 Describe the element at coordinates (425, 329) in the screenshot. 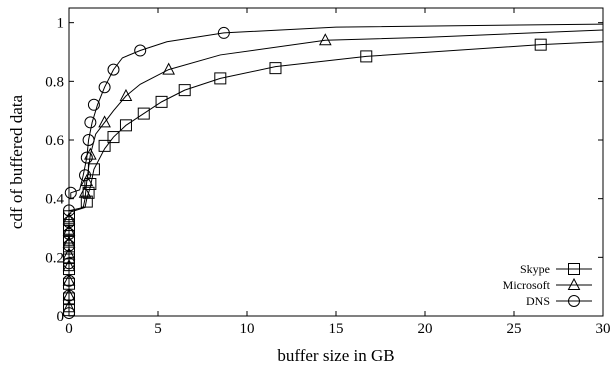

I see `x-tick-label: 20` at that location.